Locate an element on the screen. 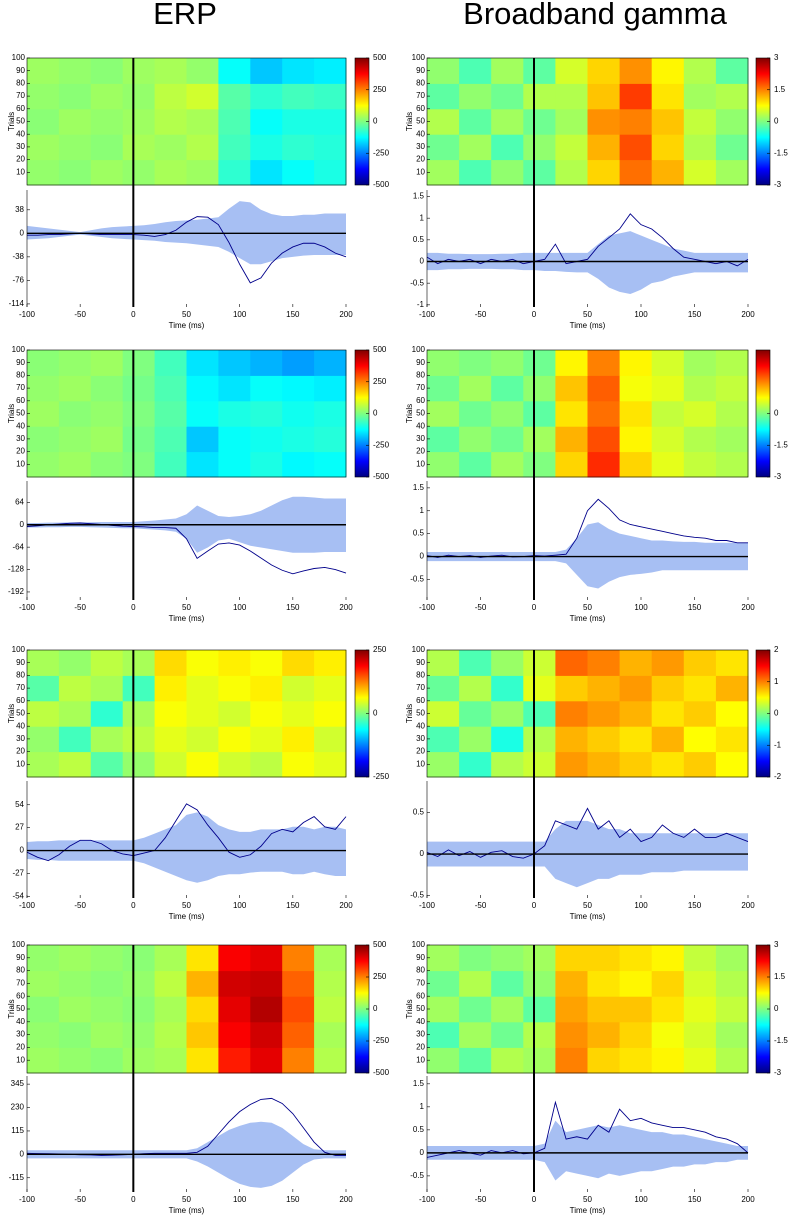 This screenshot has width=794, height=1221. x-tick-label: -100 is located at coordinates (427, 905).